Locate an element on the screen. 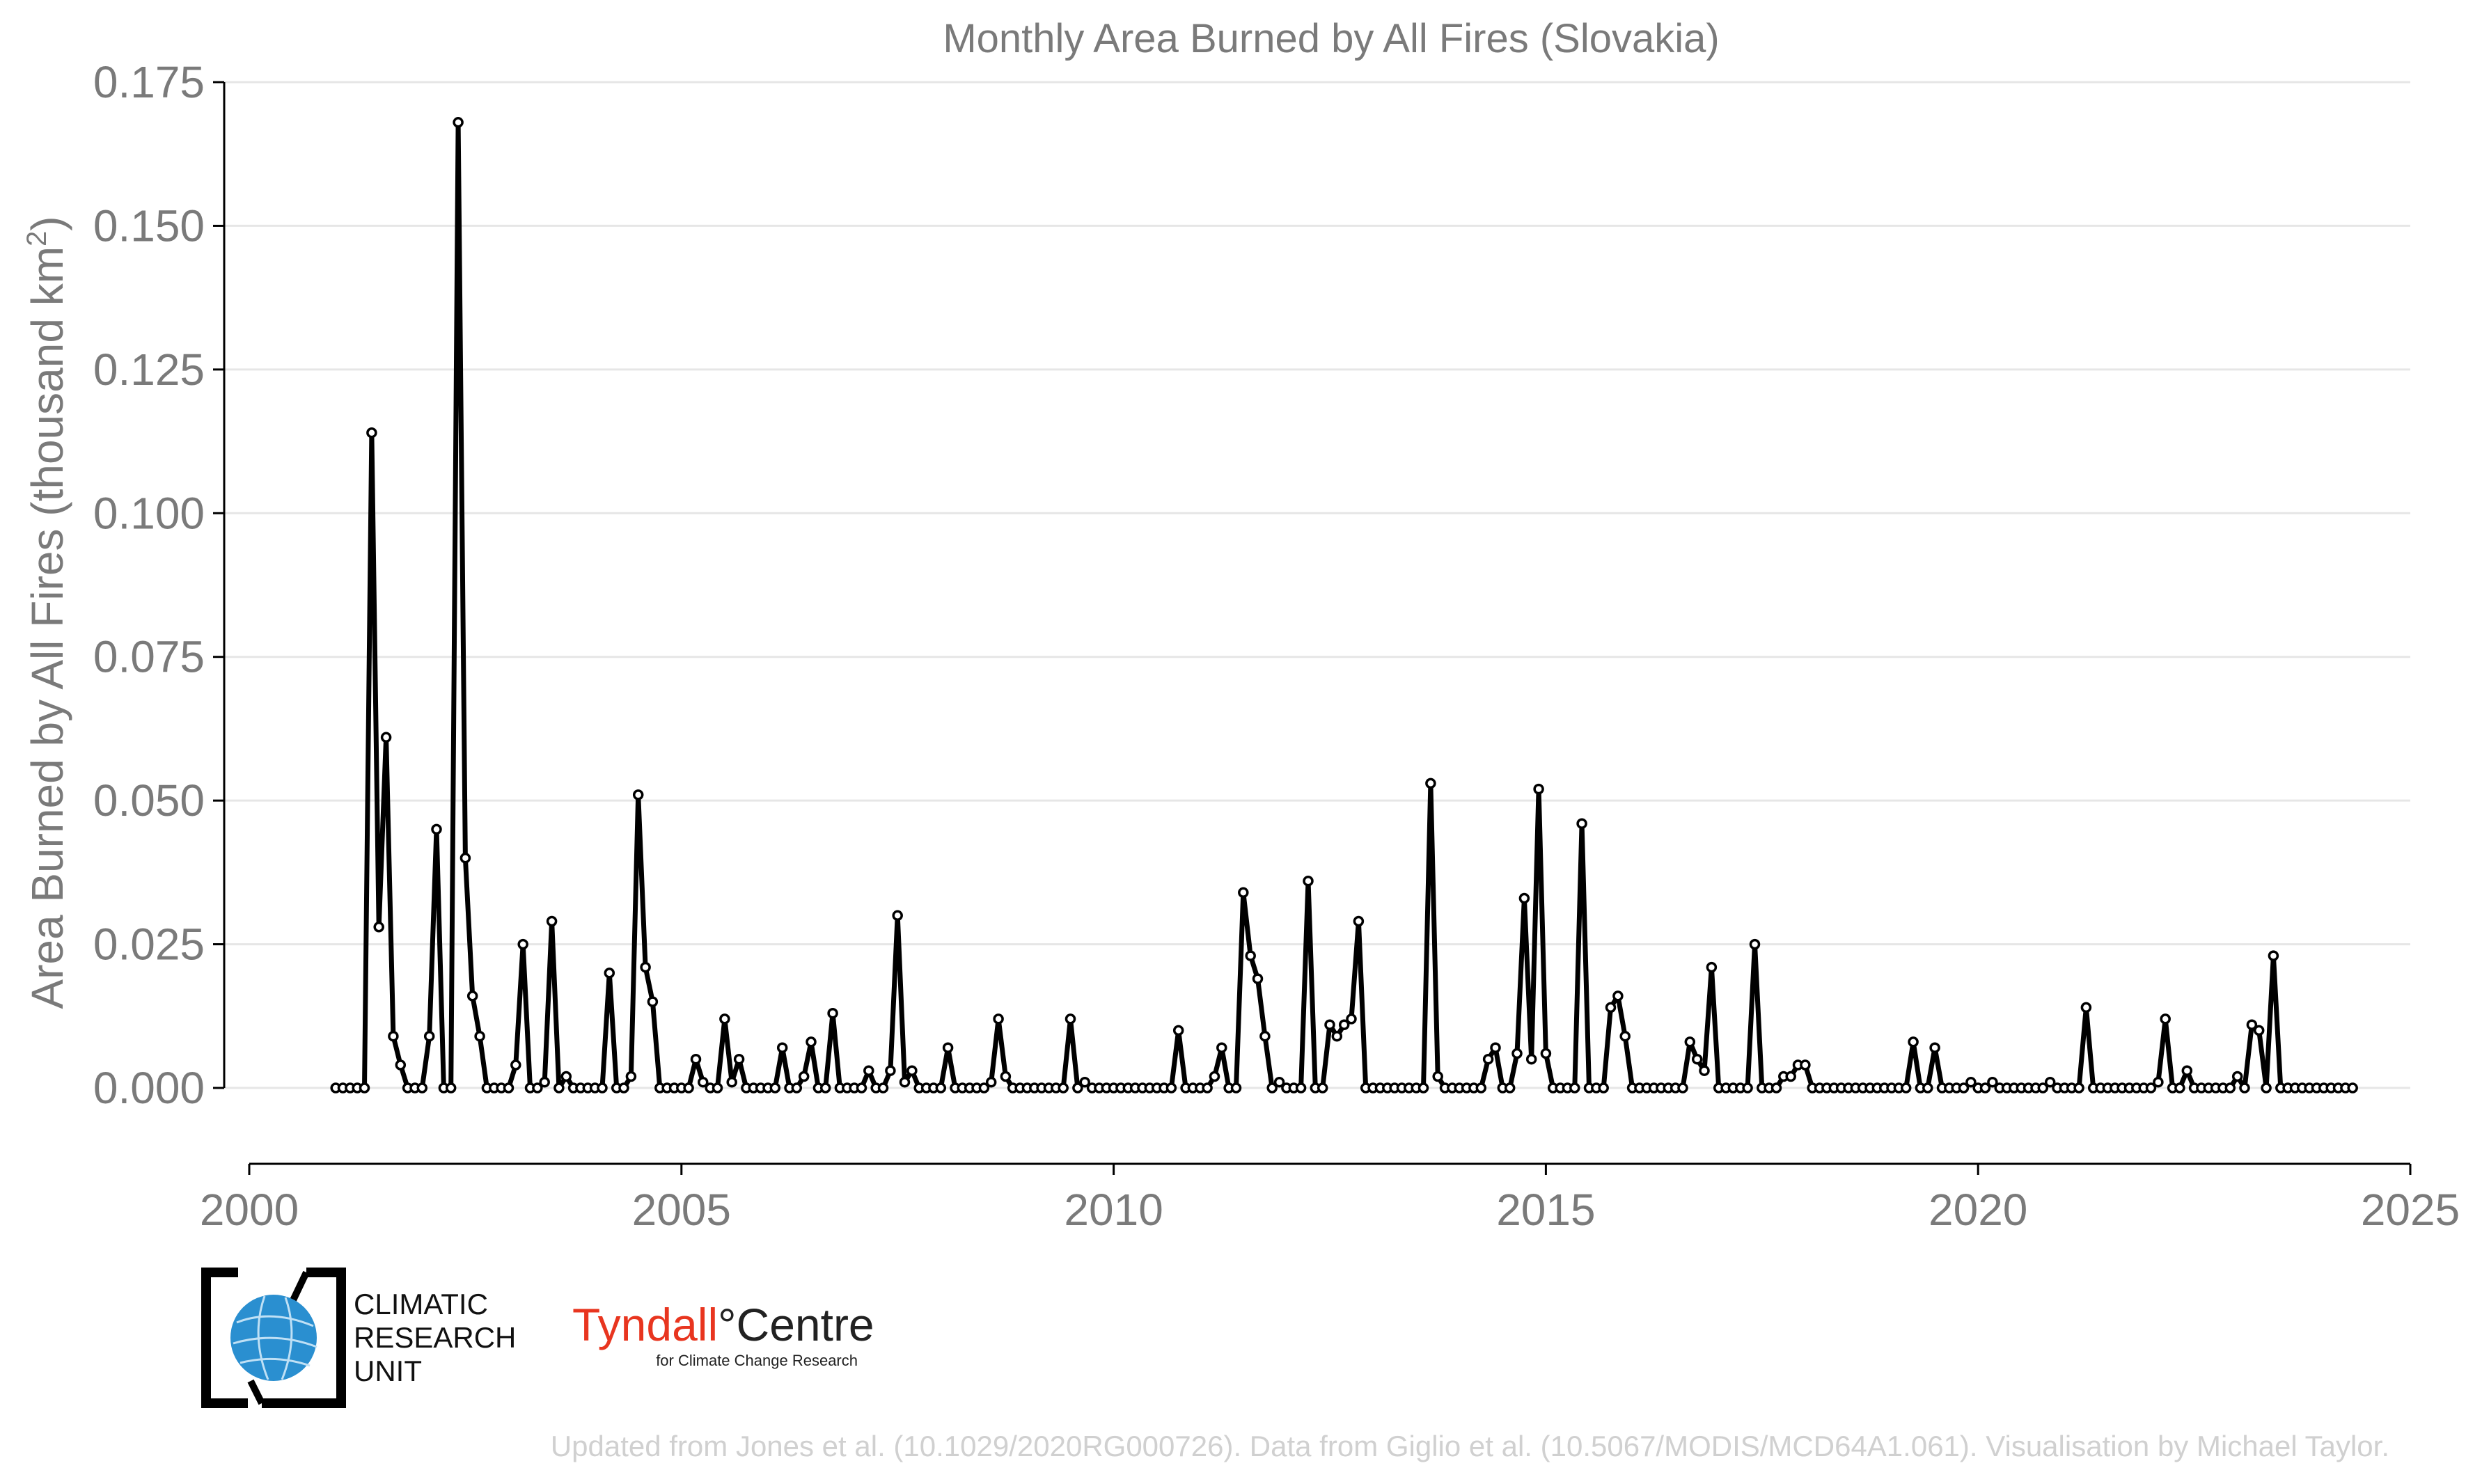  cru-logo-line-1: CLIMATIC is located at coordinates (421, 1304).